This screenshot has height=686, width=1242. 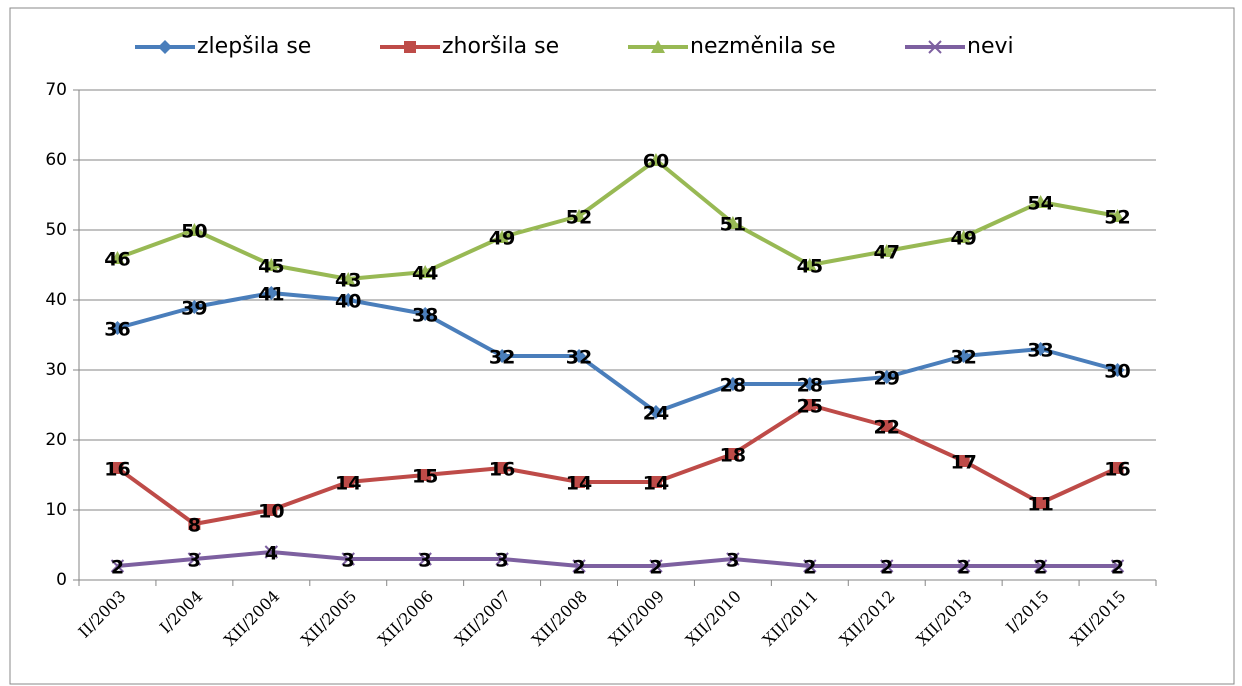 I want to click on data-label: 51, so click(x=733, y=225).